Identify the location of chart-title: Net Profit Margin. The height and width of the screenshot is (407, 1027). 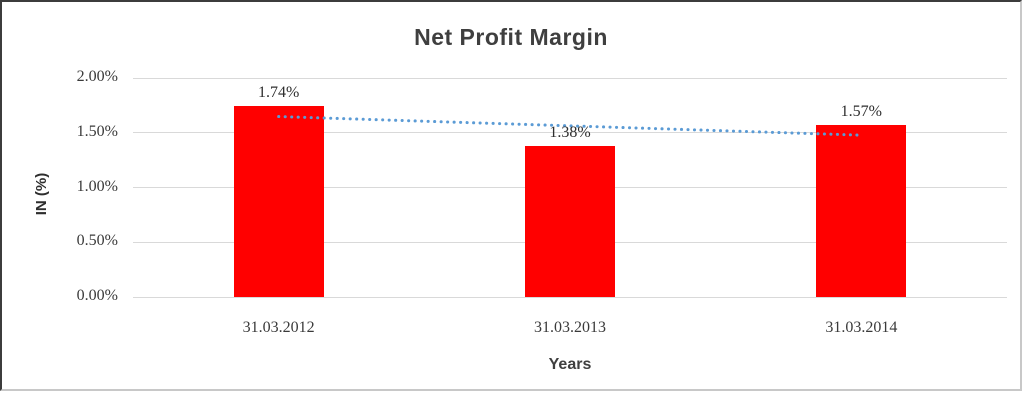
(511, 37).